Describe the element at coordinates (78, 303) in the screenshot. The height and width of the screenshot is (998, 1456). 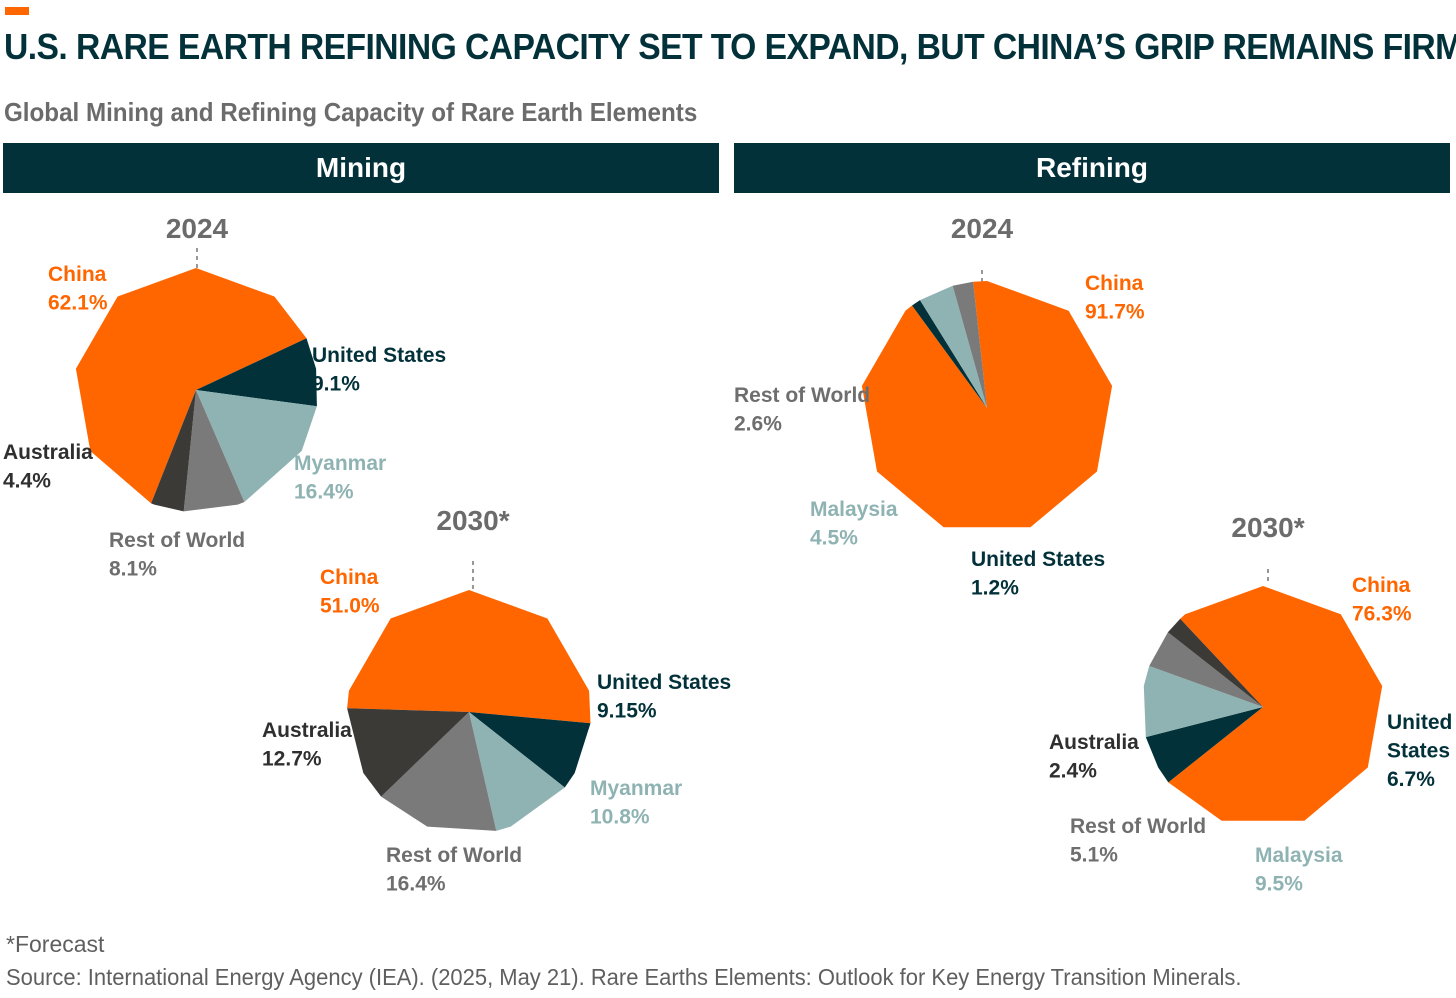
I see `slice-value: 62.1%` at that location.